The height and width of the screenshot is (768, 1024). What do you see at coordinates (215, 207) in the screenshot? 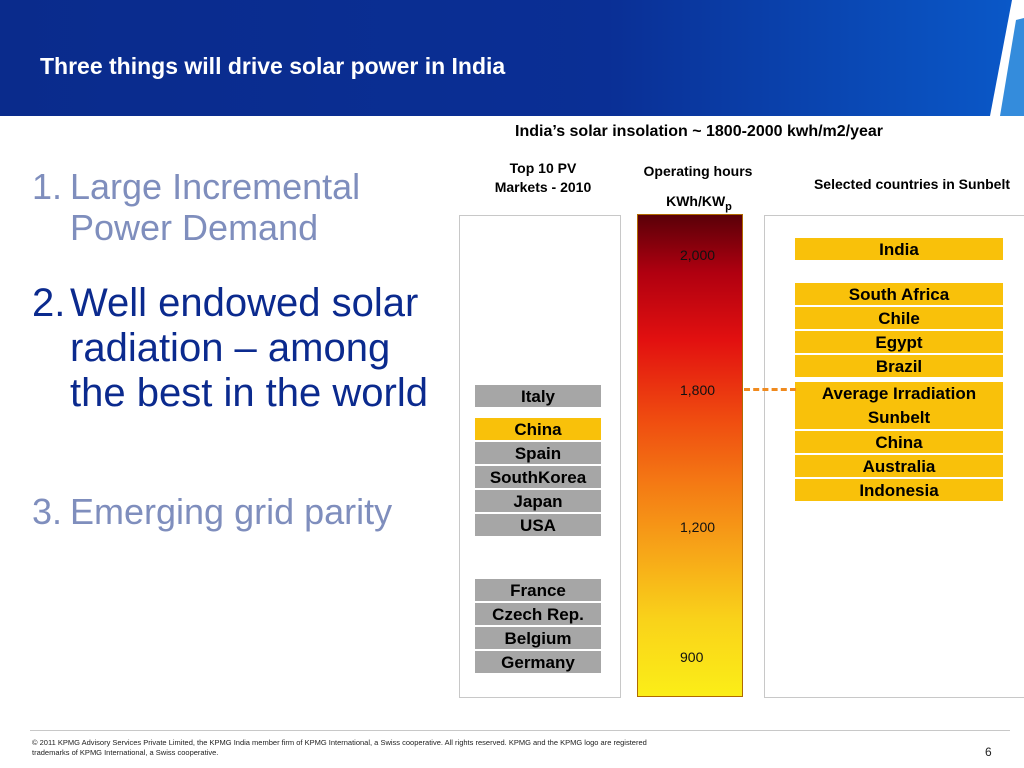
I see `point-text: Large Incremental Power Demand` at bounding box center [215, 207].